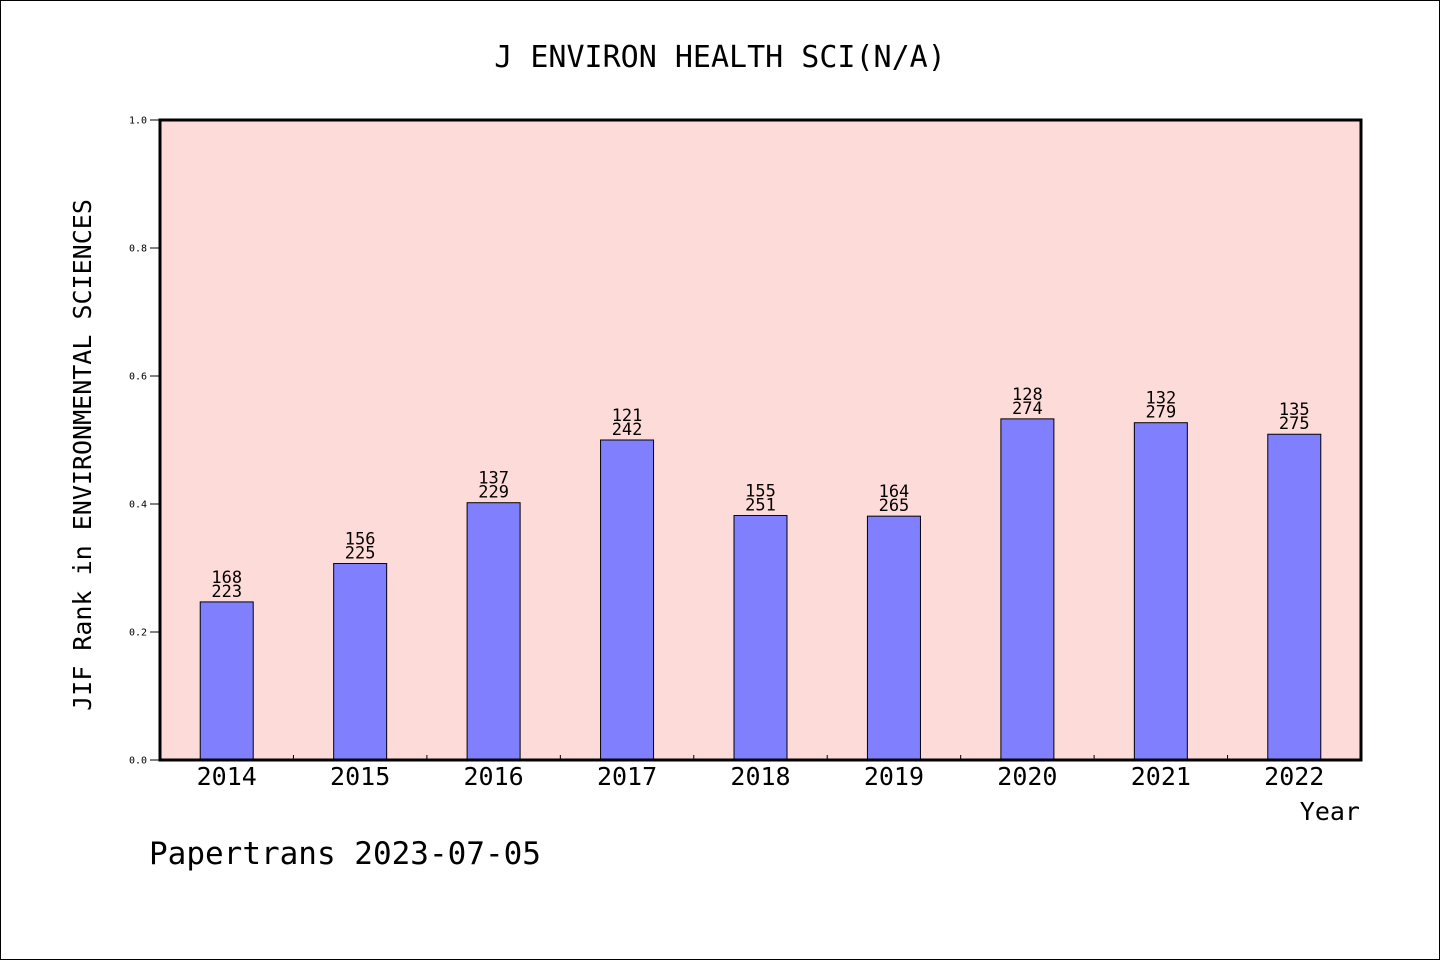 This screenshot has width=1440, height=960. Describe the element at coordinates (760, 638) in the screenshot. I see `bar-2018` at that location.